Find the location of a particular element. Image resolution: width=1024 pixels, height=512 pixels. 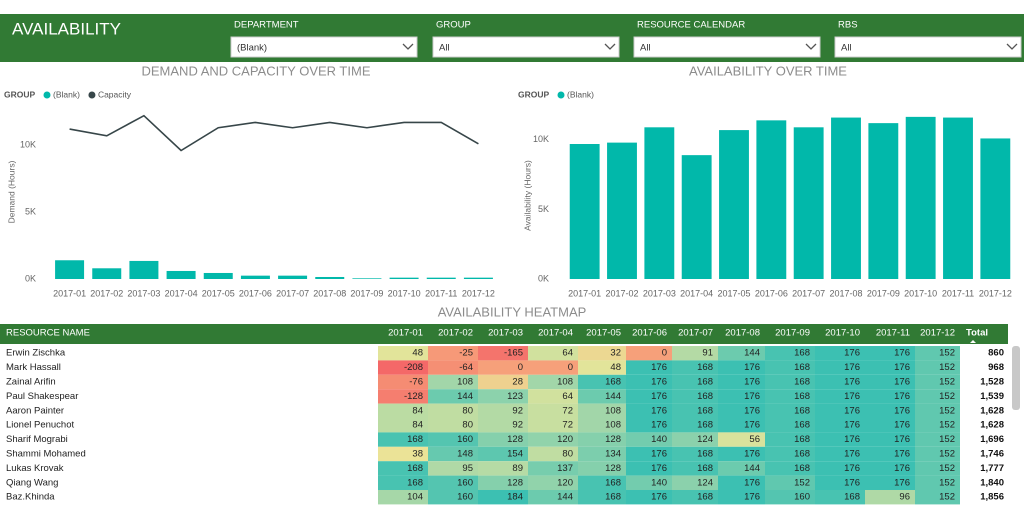

cell-value: -25 is located at coordinates (466, 353).